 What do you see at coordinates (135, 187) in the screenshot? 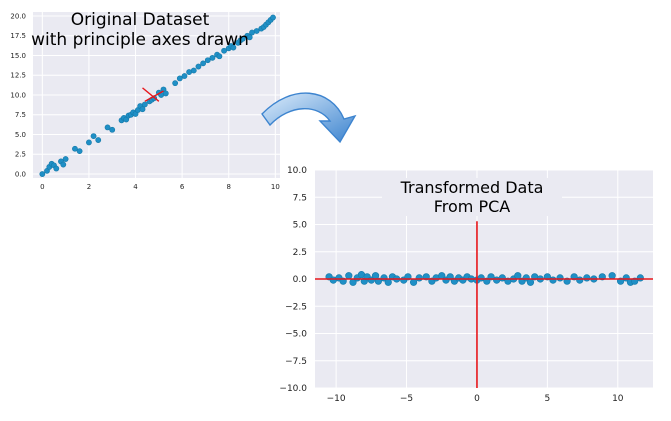
I see `x-tick-label: 4` at bounding box center [135, 187].